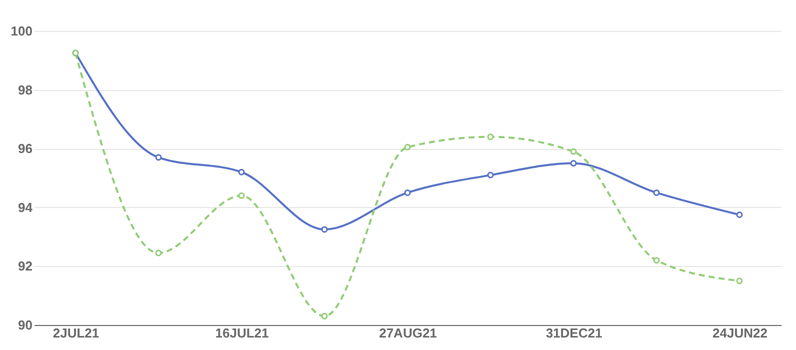 The height and width of the screenshot is (350, 796). What do you see at coordinates (26, 207) in the screenshot?
I see `y-tick-label: 94` at bounding box center [26, 207].